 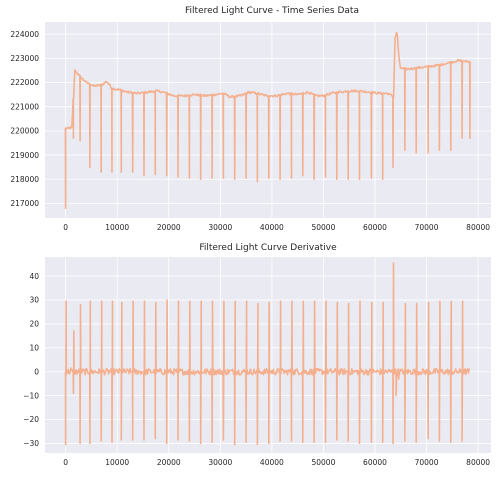 I want to click on y-tick-label: −20, so click(x=31, y=419).